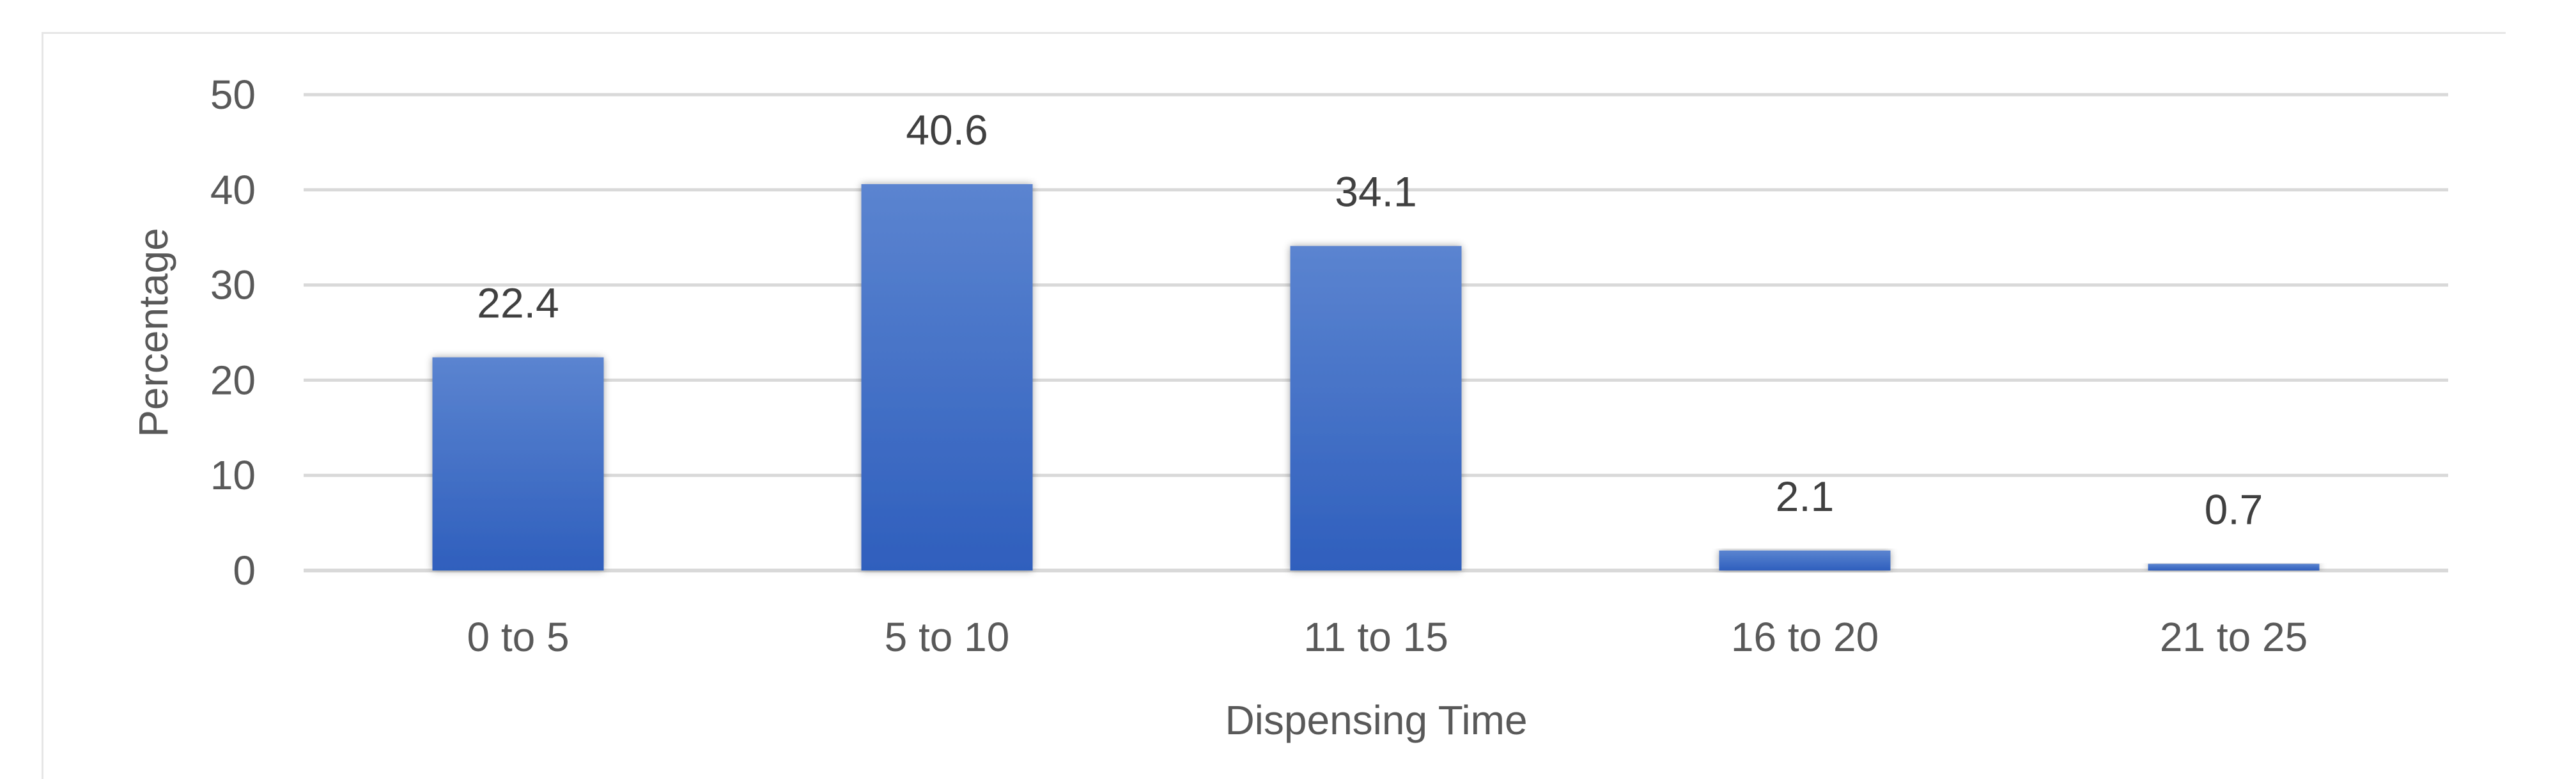 The height and width of the screenshot is (779, 2576). Describe the element at coordinates (1376, 637) in the screenshot. I see `x-tick-label-2: 11 to 15` at that location.